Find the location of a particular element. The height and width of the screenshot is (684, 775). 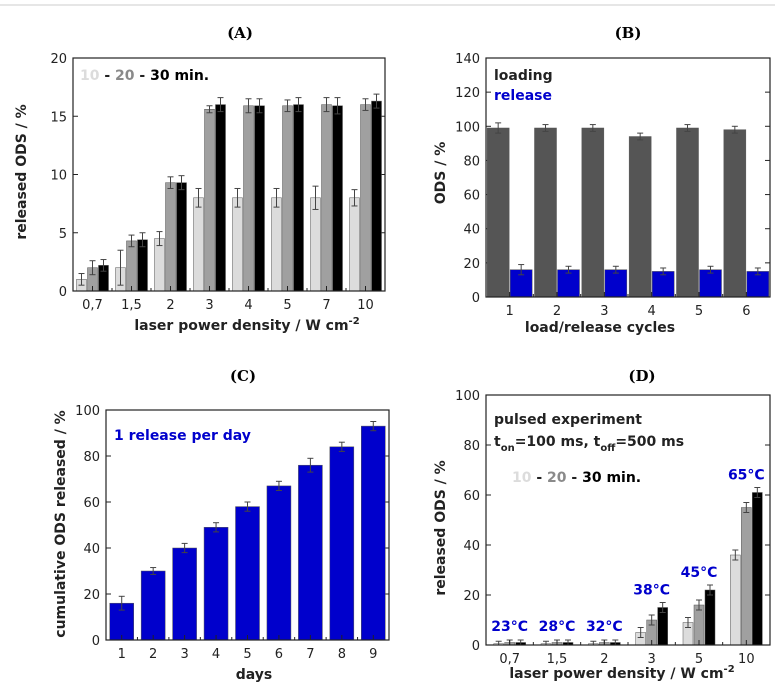

x-tick-label: 9 is located at coordinates (373, 654).